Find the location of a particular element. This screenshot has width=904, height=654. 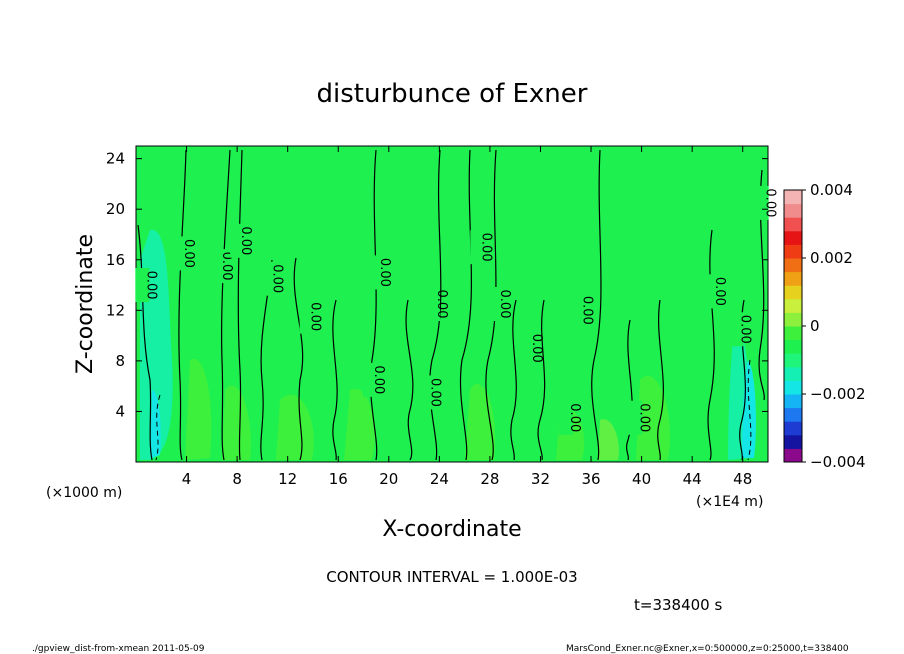

x-tick-label: 36 is located at coordinates (590, 479).